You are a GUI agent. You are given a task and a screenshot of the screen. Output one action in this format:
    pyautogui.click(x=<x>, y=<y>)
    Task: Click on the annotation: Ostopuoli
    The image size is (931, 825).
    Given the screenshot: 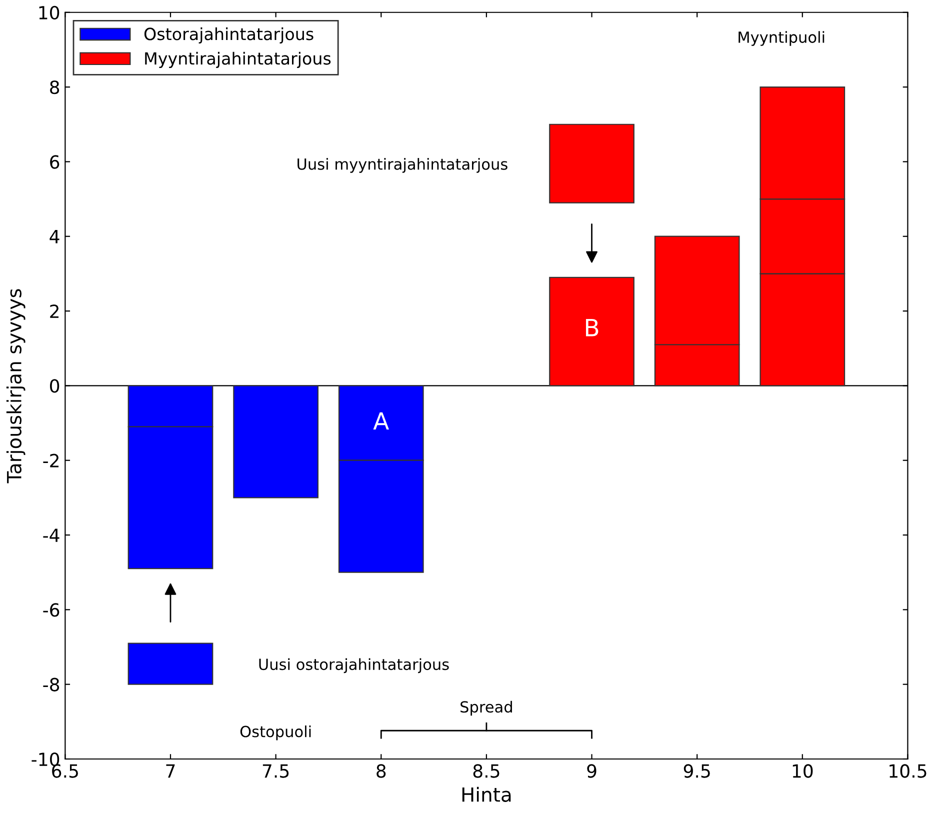 What is the action you would take?
    pyautogui.click(x=275, y=732)
    